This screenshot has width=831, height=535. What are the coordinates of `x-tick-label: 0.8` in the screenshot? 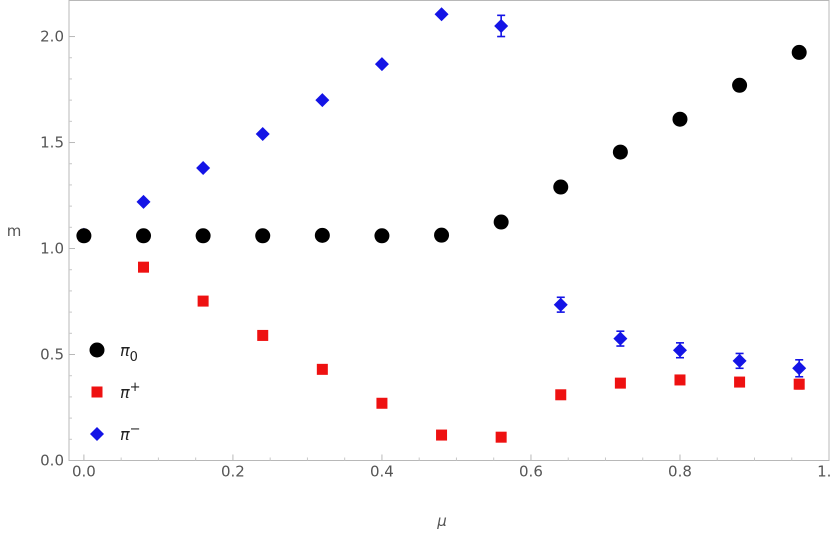 It's located at (680, 472).